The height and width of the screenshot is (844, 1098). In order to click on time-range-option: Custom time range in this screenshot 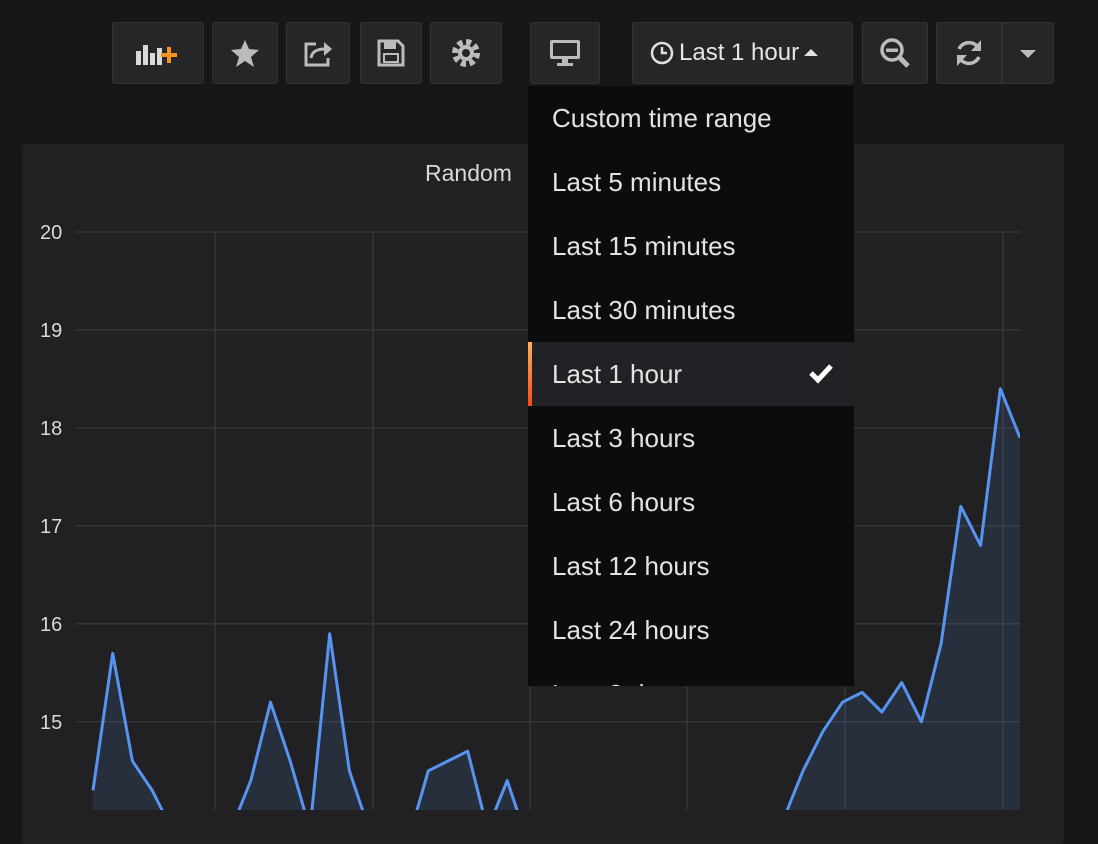, I will do `click(691, 118)`.